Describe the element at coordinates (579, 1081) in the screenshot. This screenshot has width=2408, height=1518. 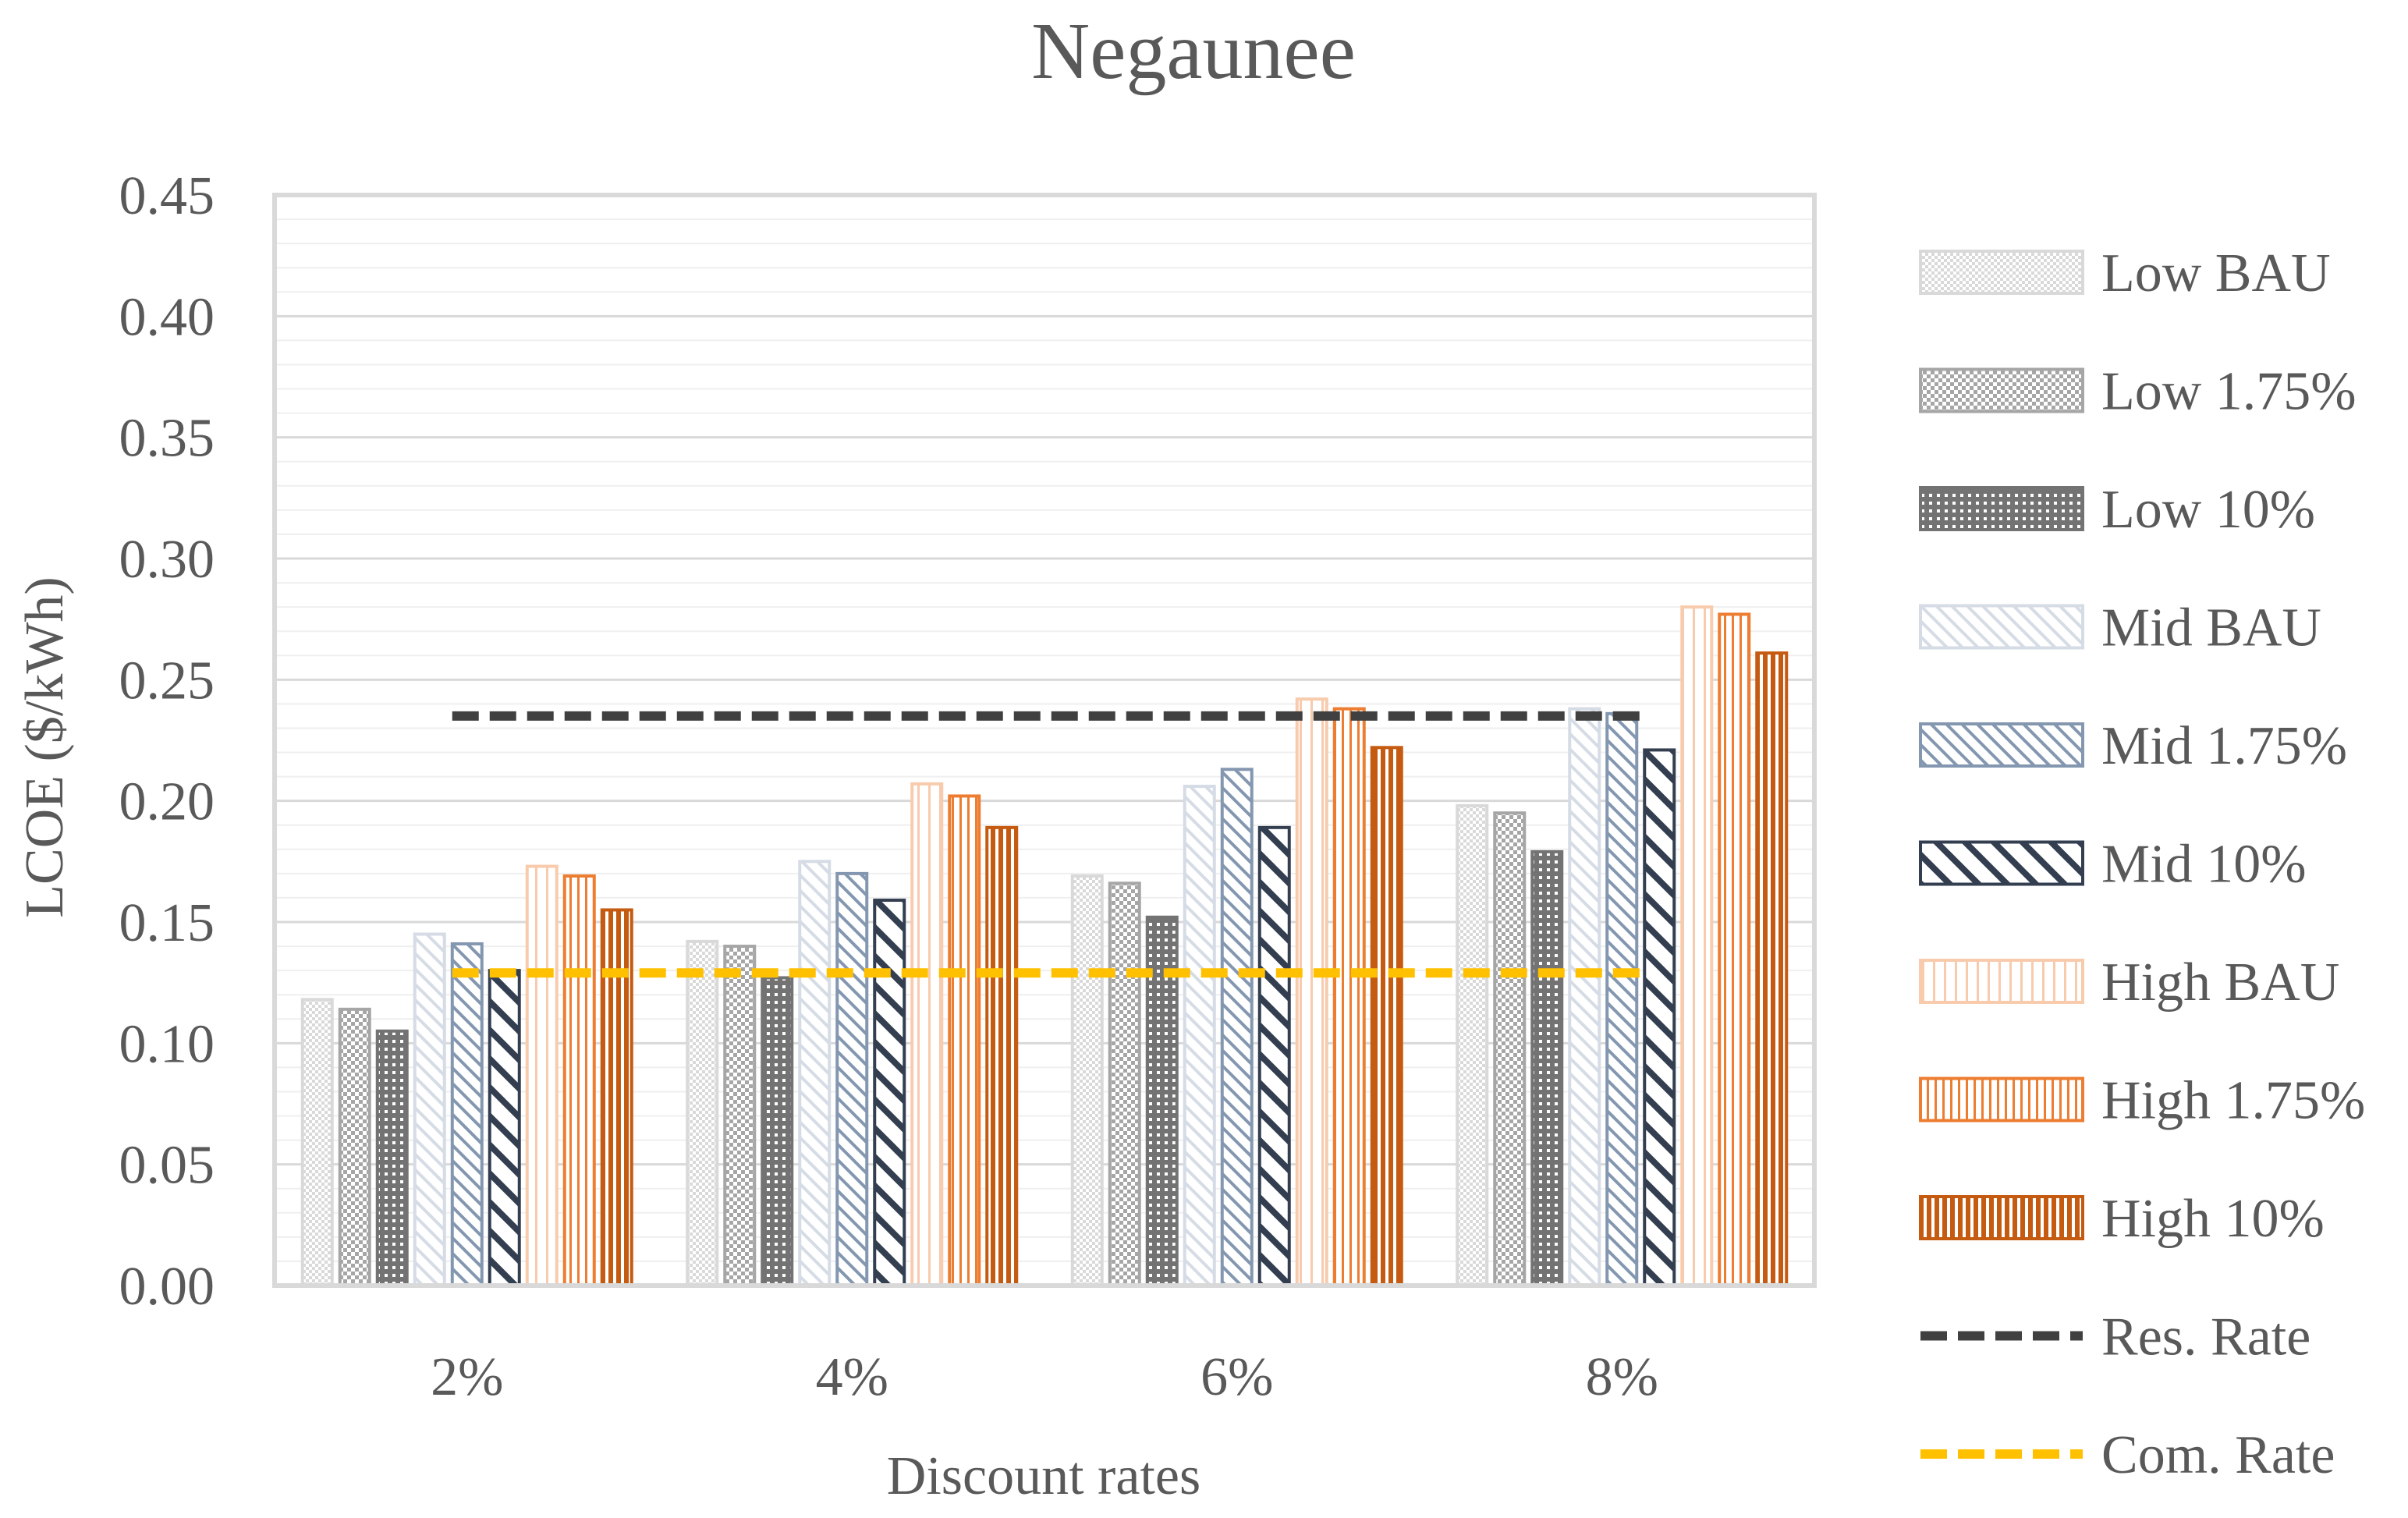
I see `bar-high-1-75--2pct` at that location.